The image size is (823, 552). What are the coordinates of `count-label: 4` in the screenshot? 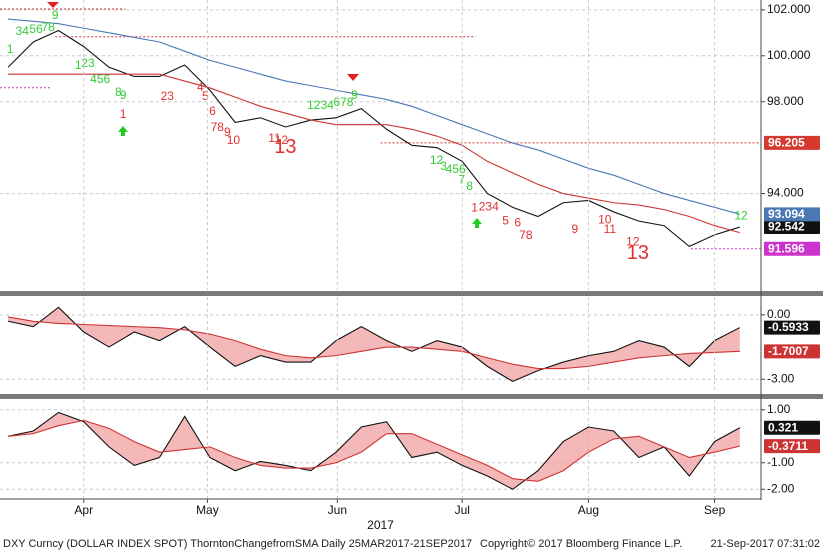 It's located at (200, 87).